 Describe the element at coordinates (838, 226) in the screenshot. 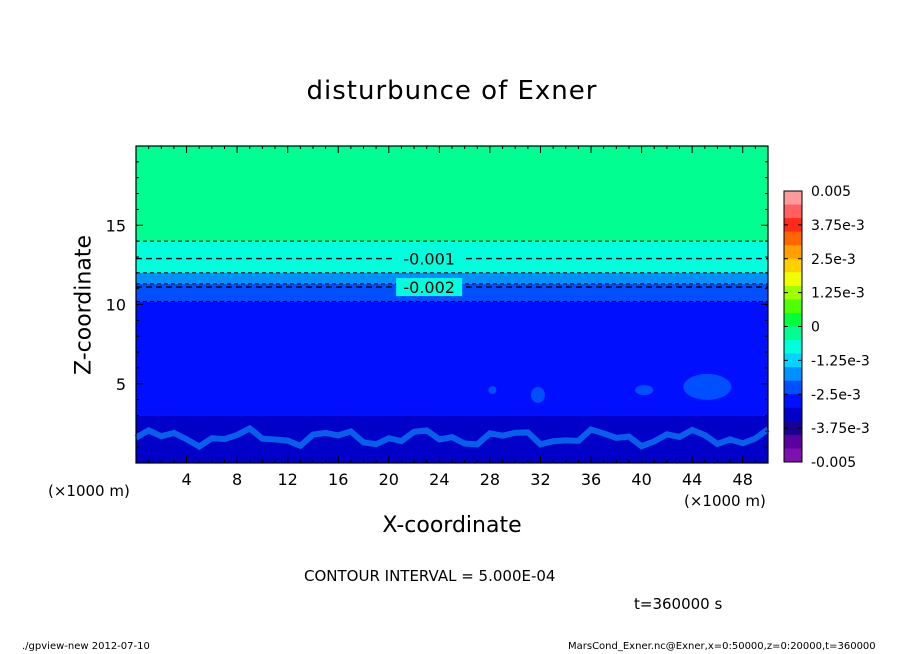

I see `colorbar-label-1: 3.75e-3` at that location.